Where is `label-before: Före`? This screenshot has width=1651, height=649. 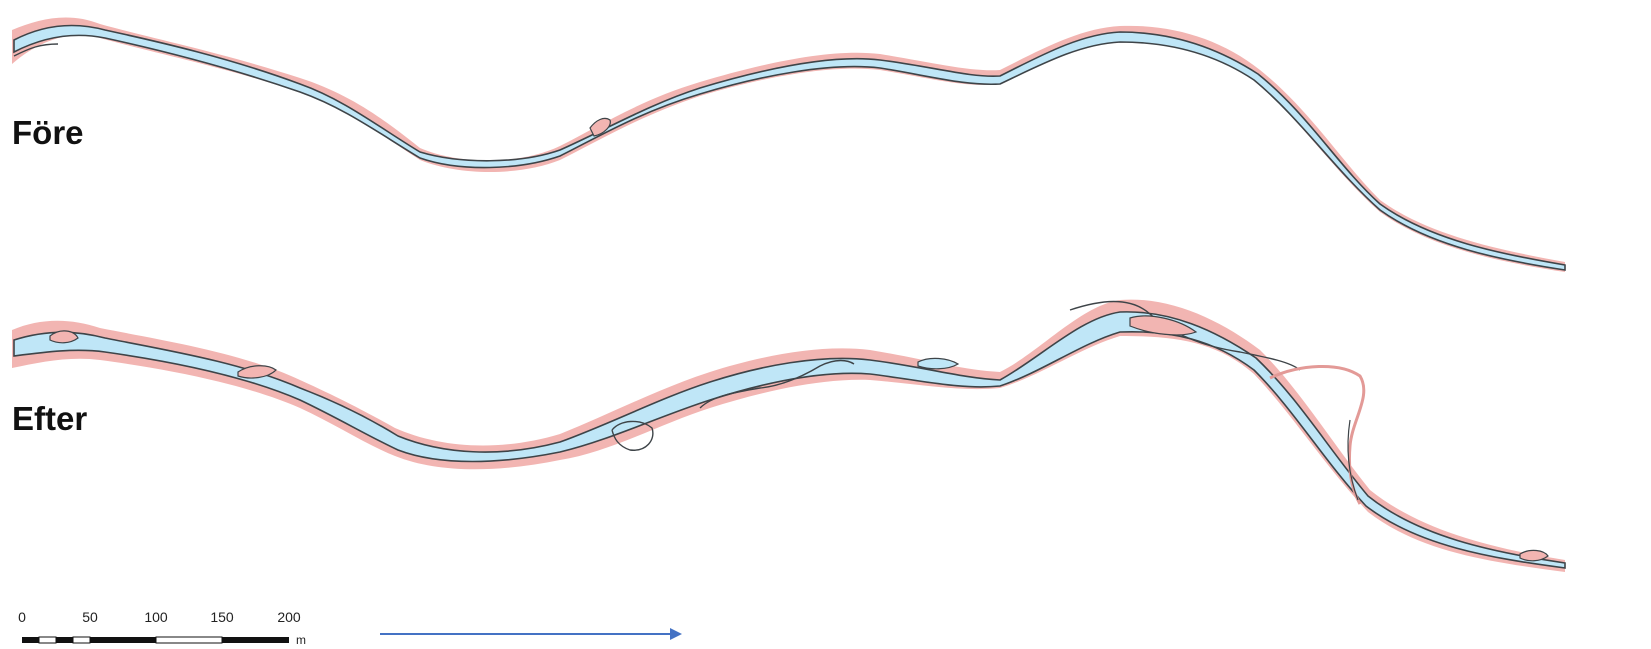 label-before: Före is located at coordinates (48, 132).